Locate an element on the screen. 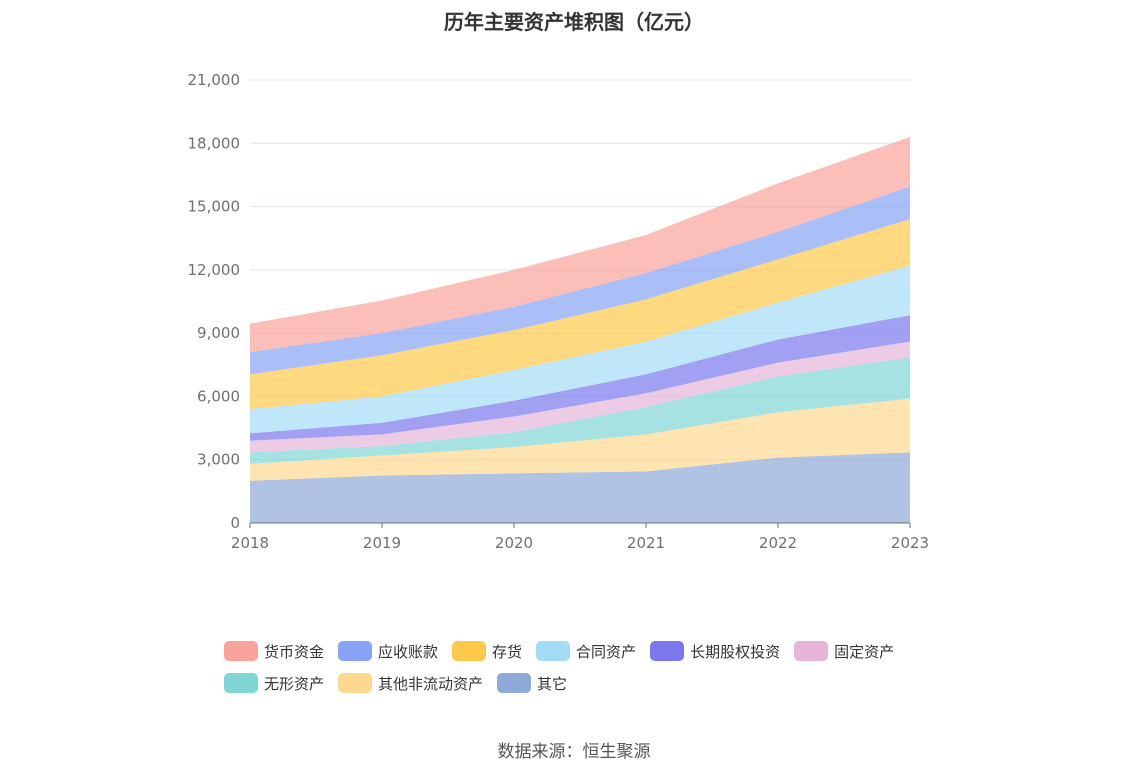 This screenshot has height=776, width=1148. area-series-固定资产 is located at coordinates (580, 397).